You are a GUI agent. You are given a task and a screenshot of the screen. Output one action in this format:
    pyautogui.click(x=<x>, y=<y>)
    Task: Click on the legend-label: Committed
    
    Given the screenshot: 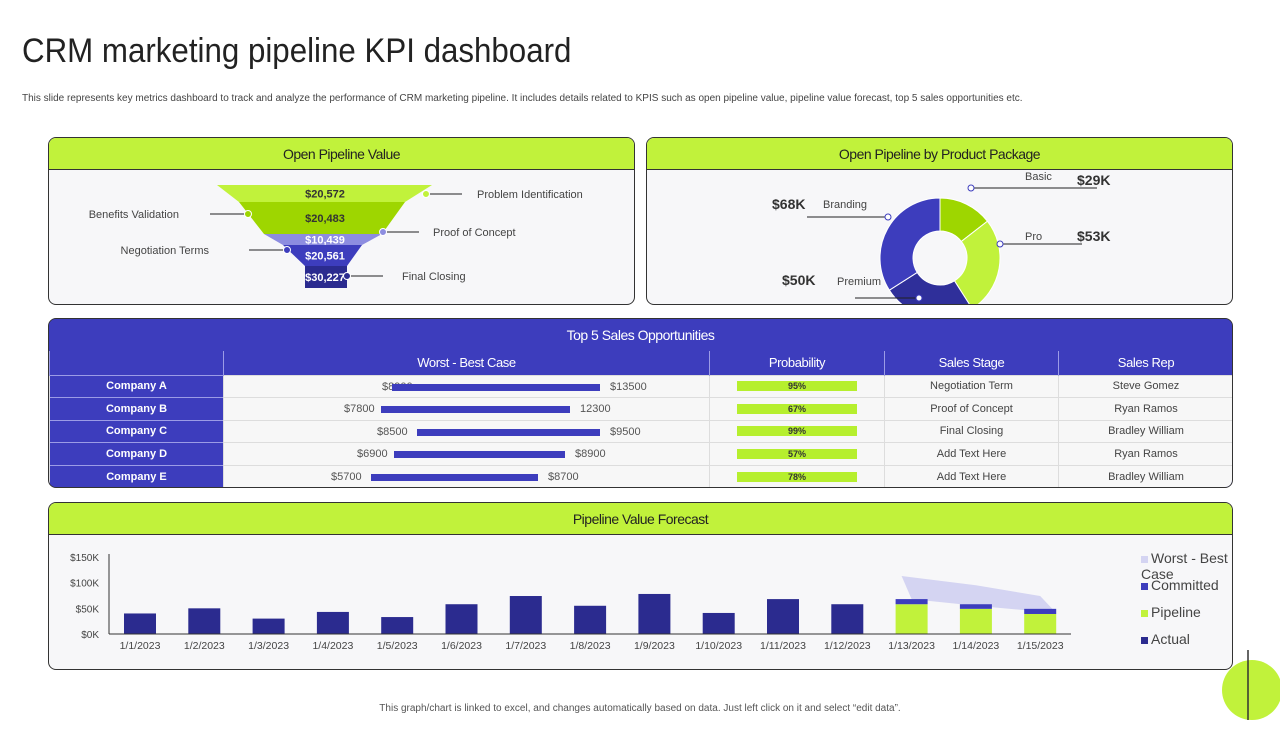 What is the action you would take?
    pyautogui.click(x=1185, y=585)
    